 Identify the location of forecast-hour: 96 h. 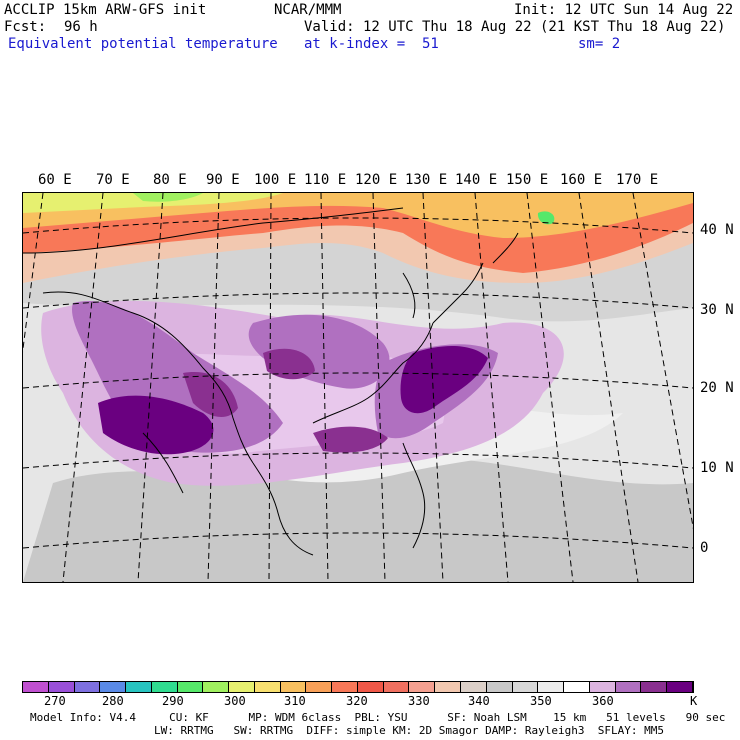
(81, 27).